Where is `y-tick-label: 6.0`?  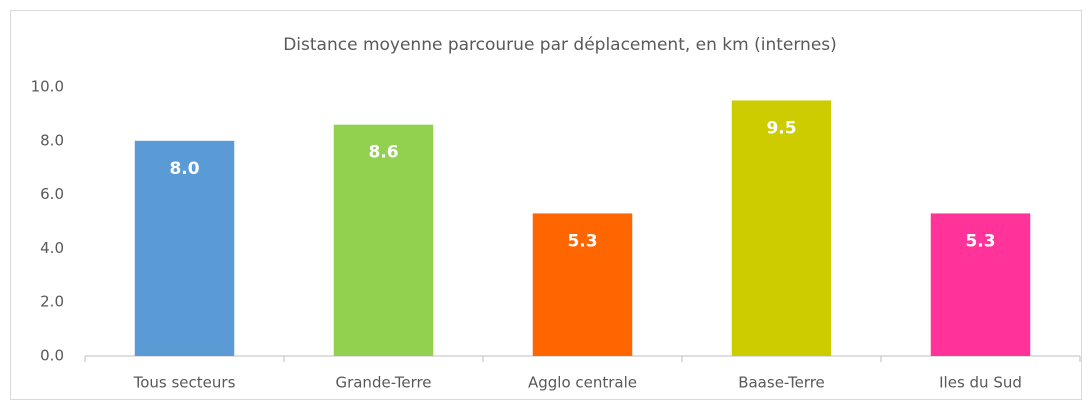 y-tick-label: 6.0 is located at coordinates (52, 194).